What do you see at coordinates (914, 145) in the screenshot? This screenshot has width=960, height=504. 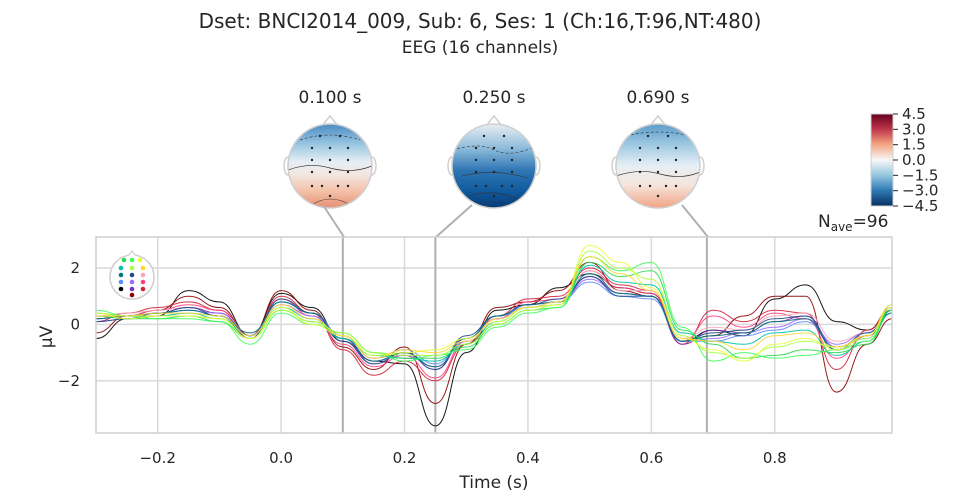 I see `colorbar-tick-label: 1.5` at bounding box center [914, 145].